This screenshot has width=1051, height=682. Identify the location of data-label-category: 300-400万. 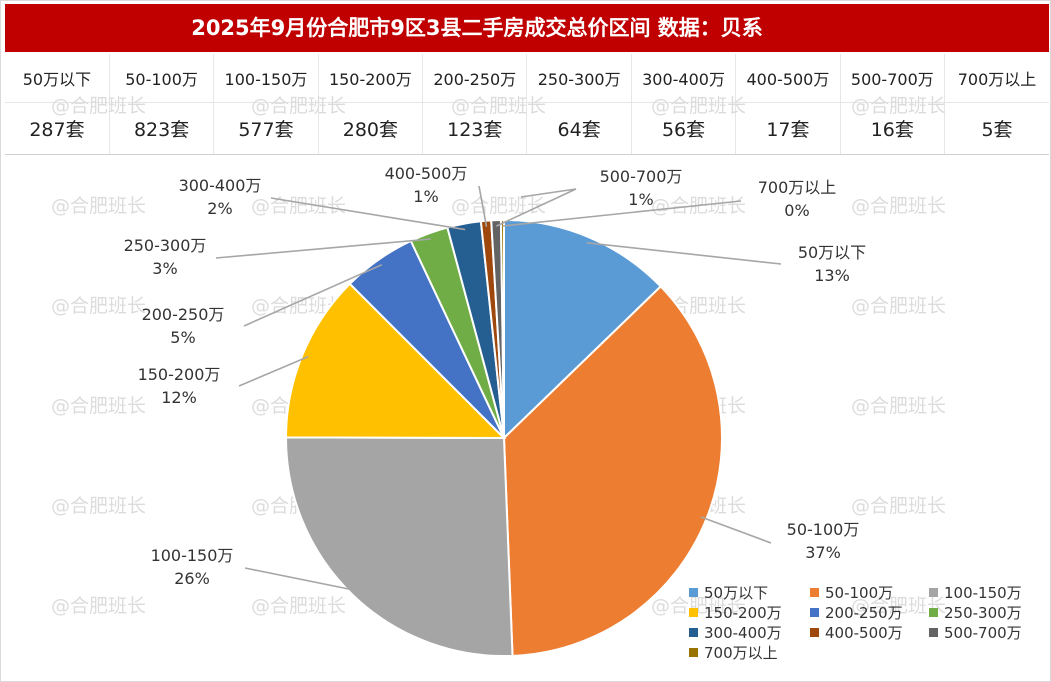
(220, 185).